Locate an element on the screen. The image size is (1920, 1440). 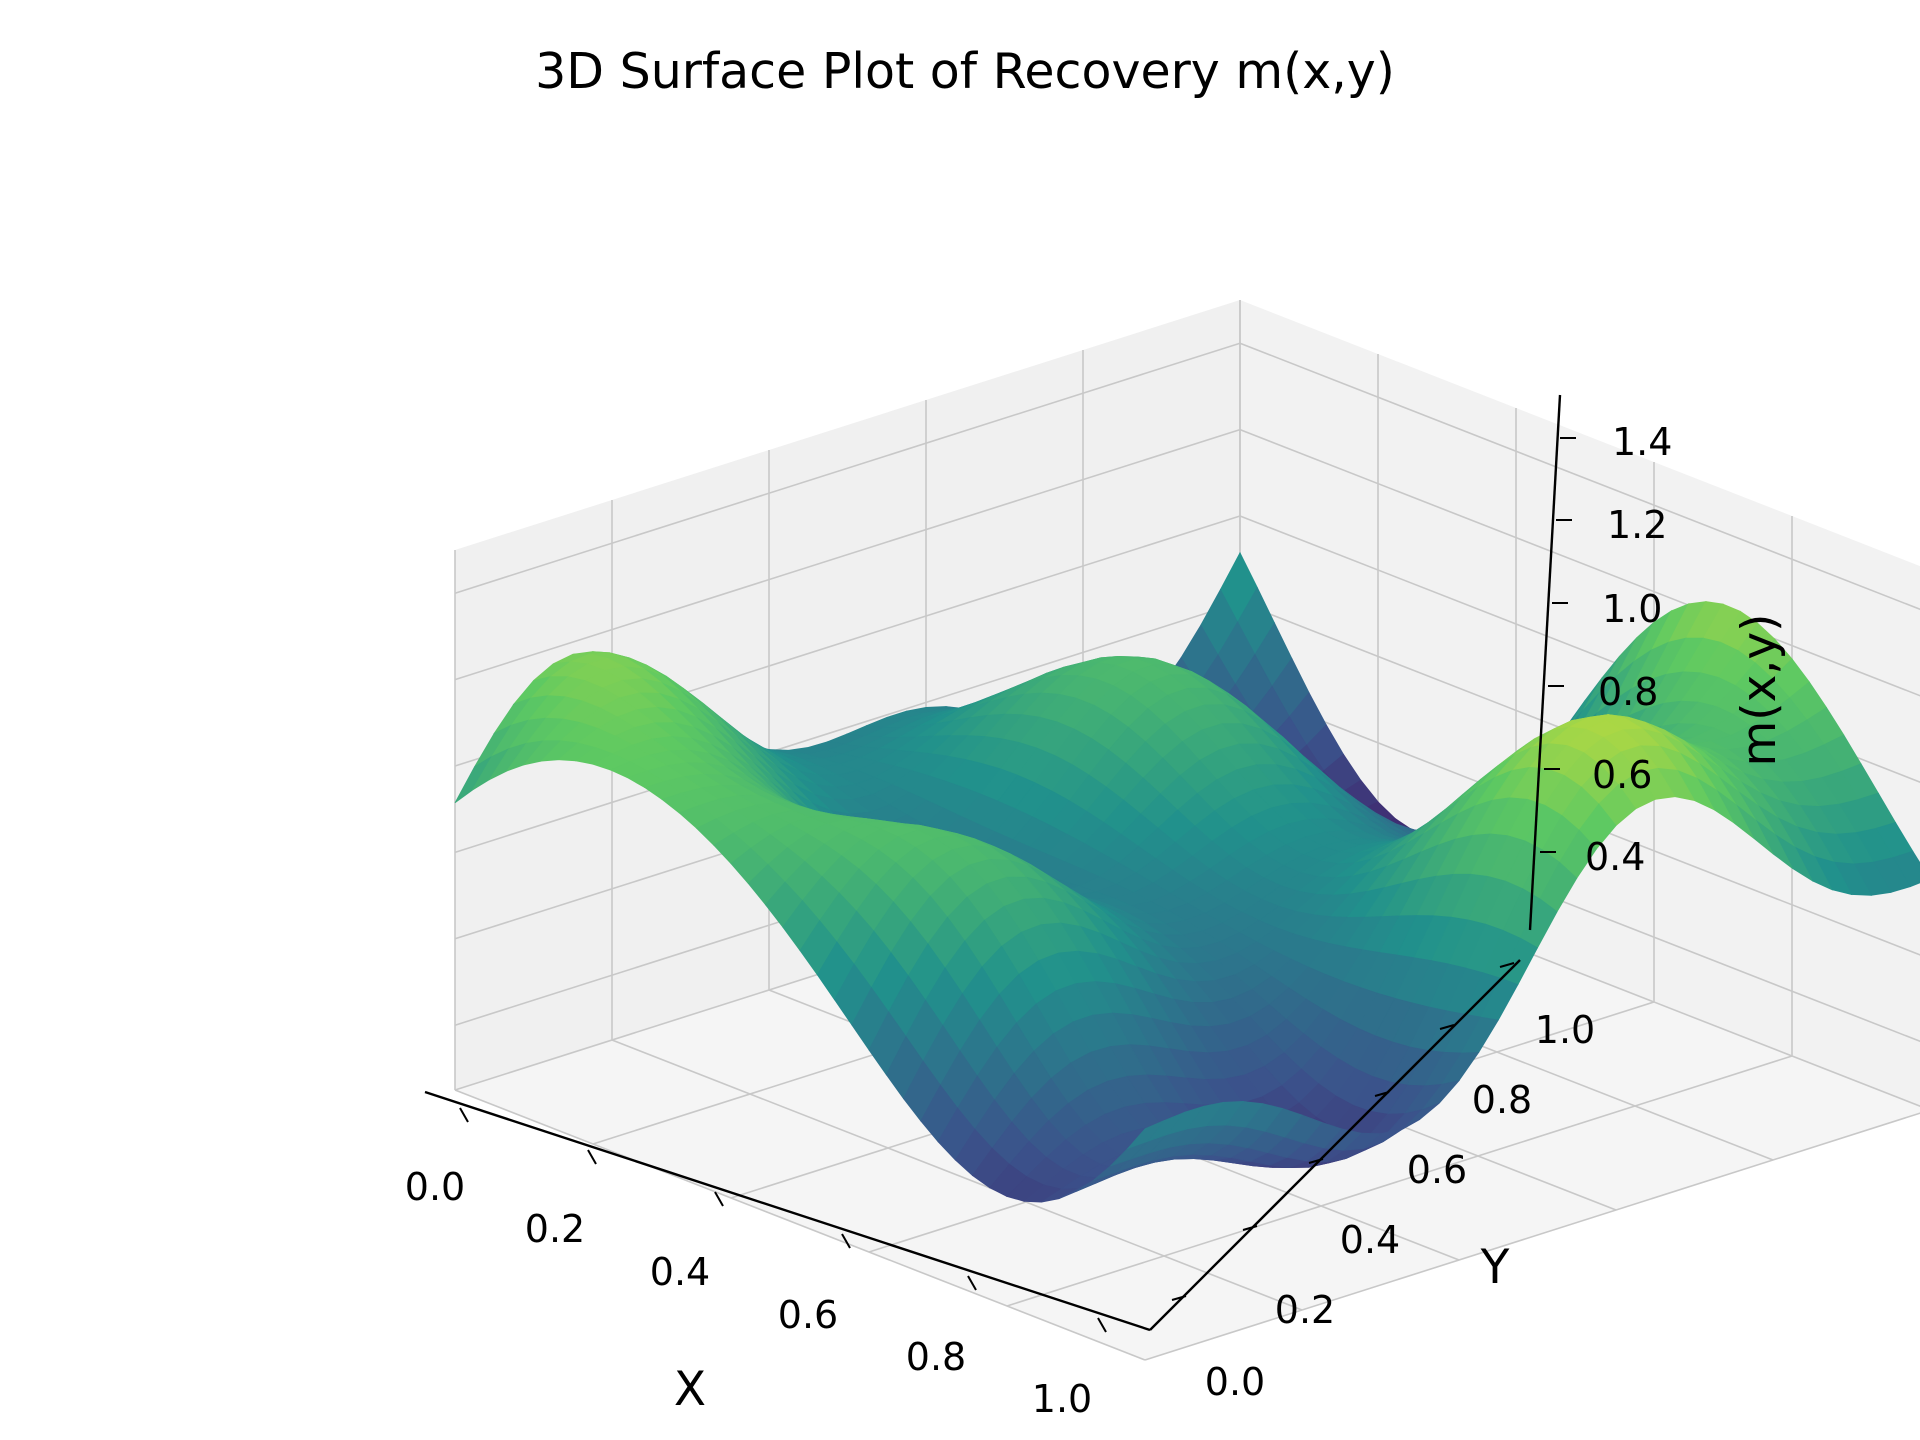
y-tick-label: 1.0 is located at coordinates (1565, 1030).